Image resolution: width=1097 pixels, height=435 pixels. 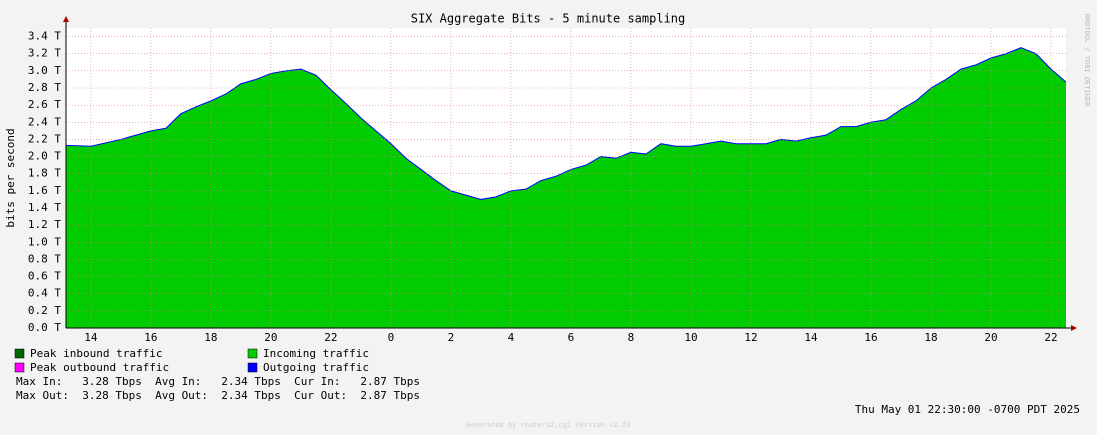 I want to click on y-tick-label: 3.2 T, so click(x=44, y=53).